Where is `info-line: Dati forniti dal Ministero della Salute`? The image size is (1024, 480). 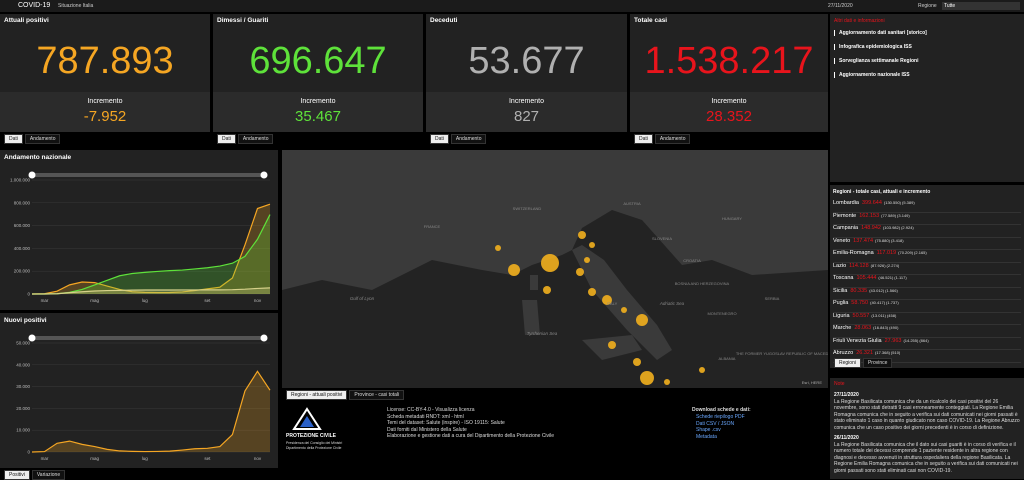 info-line: Dati forniti dal Ministero della Salute is located at coordinates (427, 429).